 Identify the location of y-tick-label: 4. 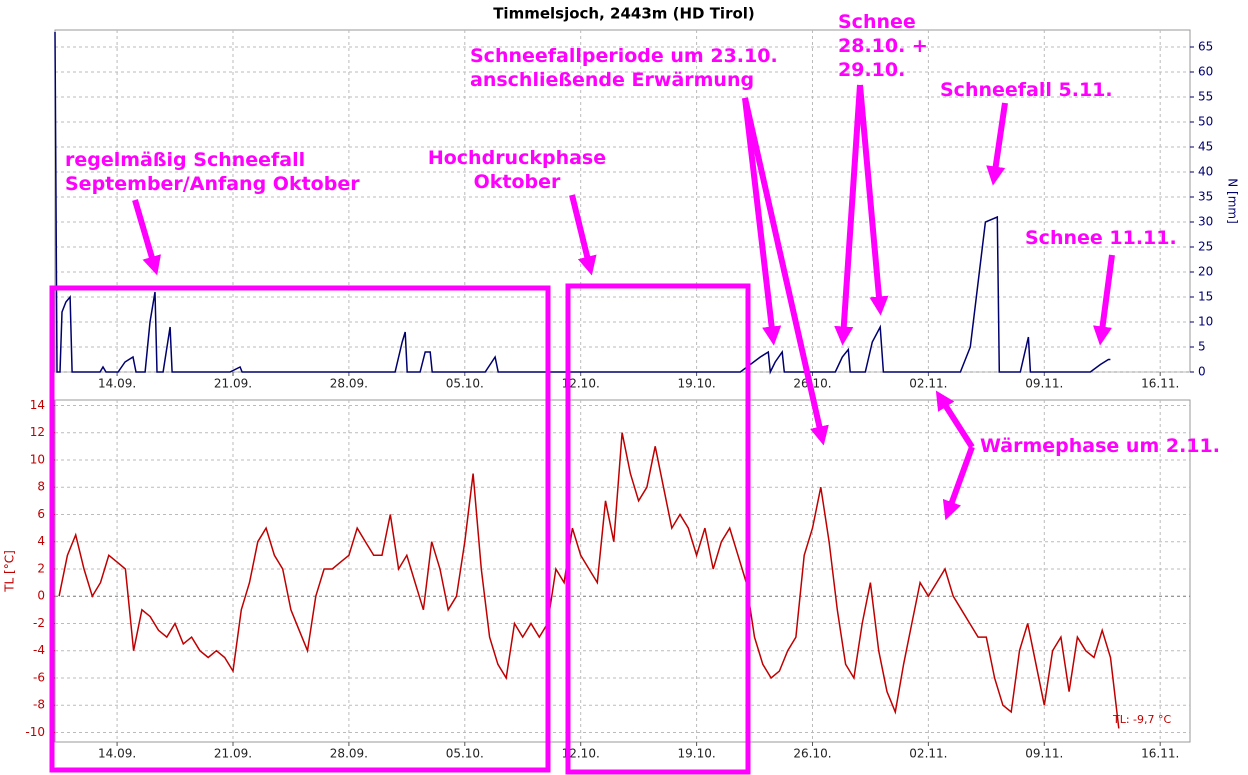
(41, 541).